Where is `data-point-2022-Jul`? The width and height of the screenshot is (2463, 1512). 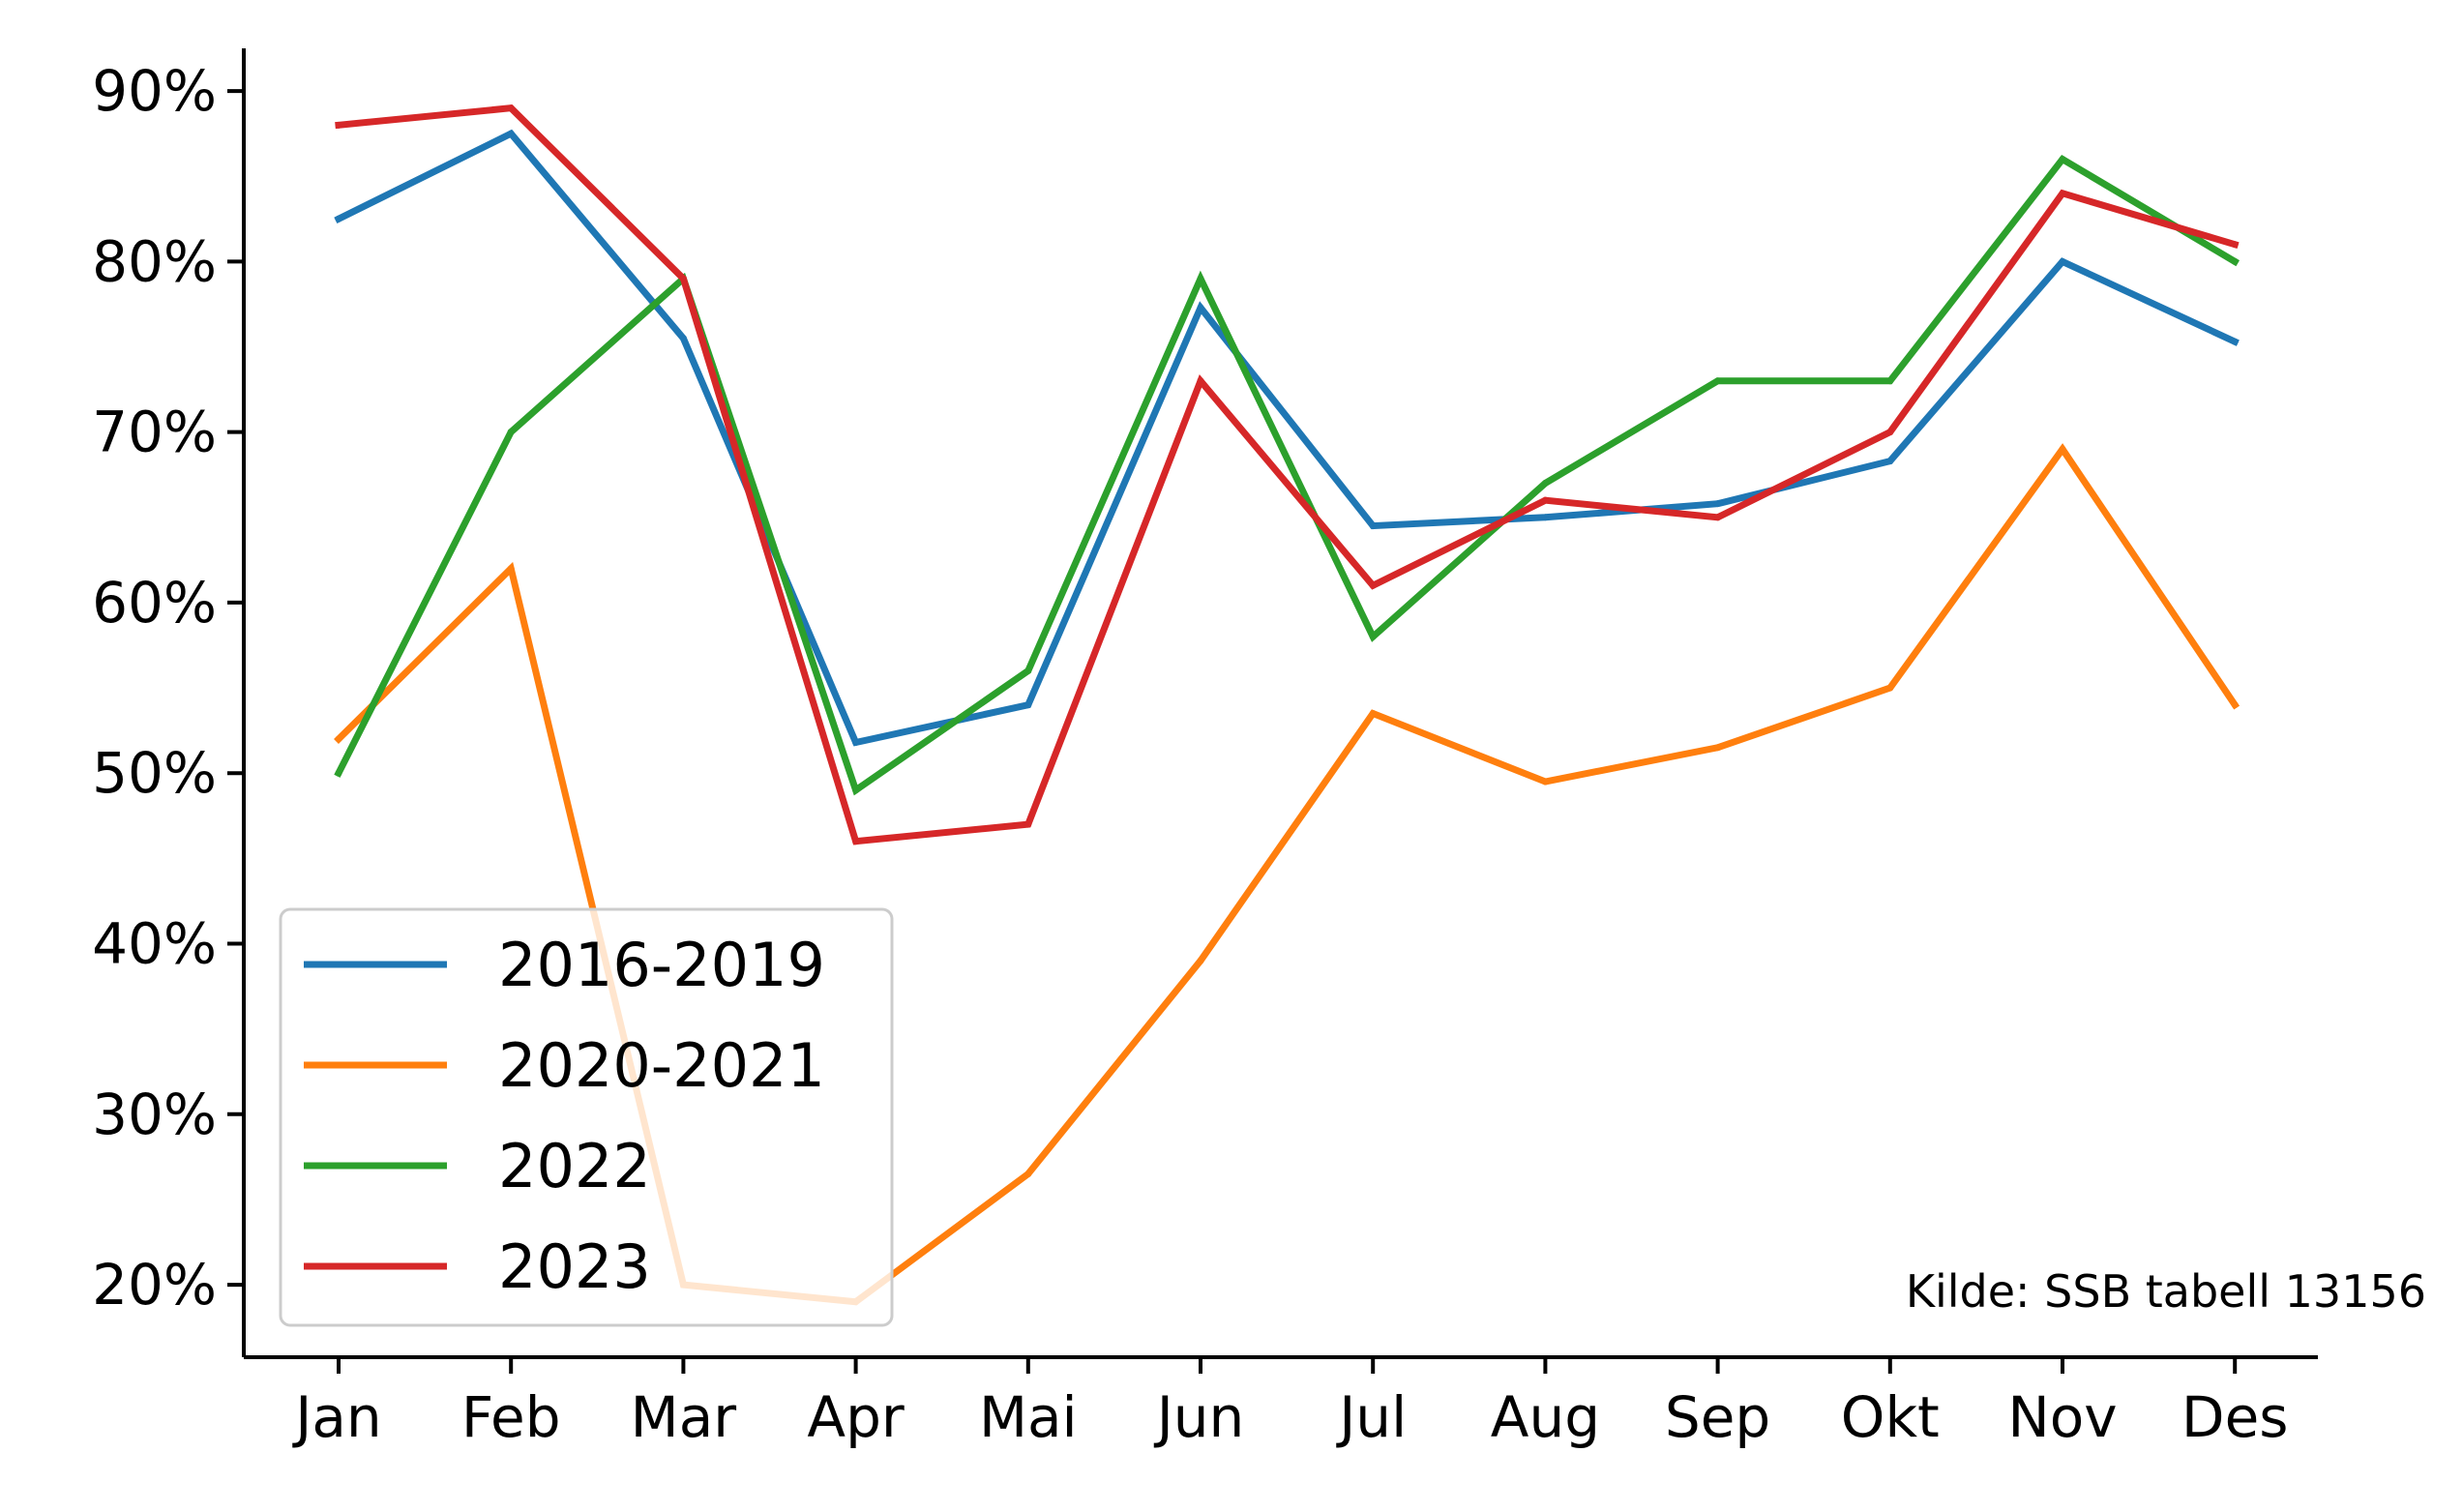 data-point-2022-Jul is located at coordinates (1373, 637).